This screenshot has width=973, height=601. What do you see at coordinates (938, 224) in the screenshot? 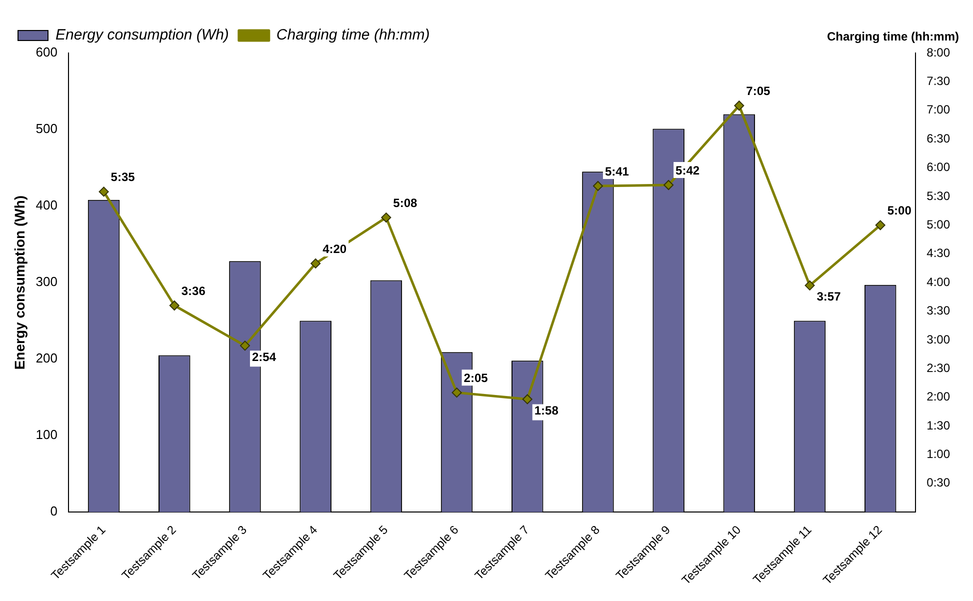
I see `y2-tick-label: 5:00` at bounding box center [938, 224].